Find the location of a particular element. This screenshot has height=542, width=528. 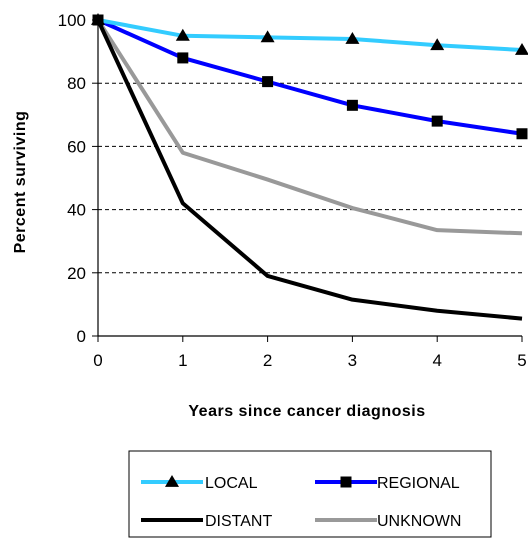

x-tick-label-0: 0 is located at coordinates (97, 360).